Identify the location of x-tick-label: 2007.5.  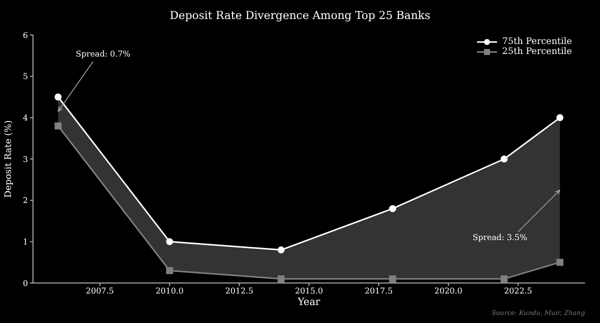
(100, 291).